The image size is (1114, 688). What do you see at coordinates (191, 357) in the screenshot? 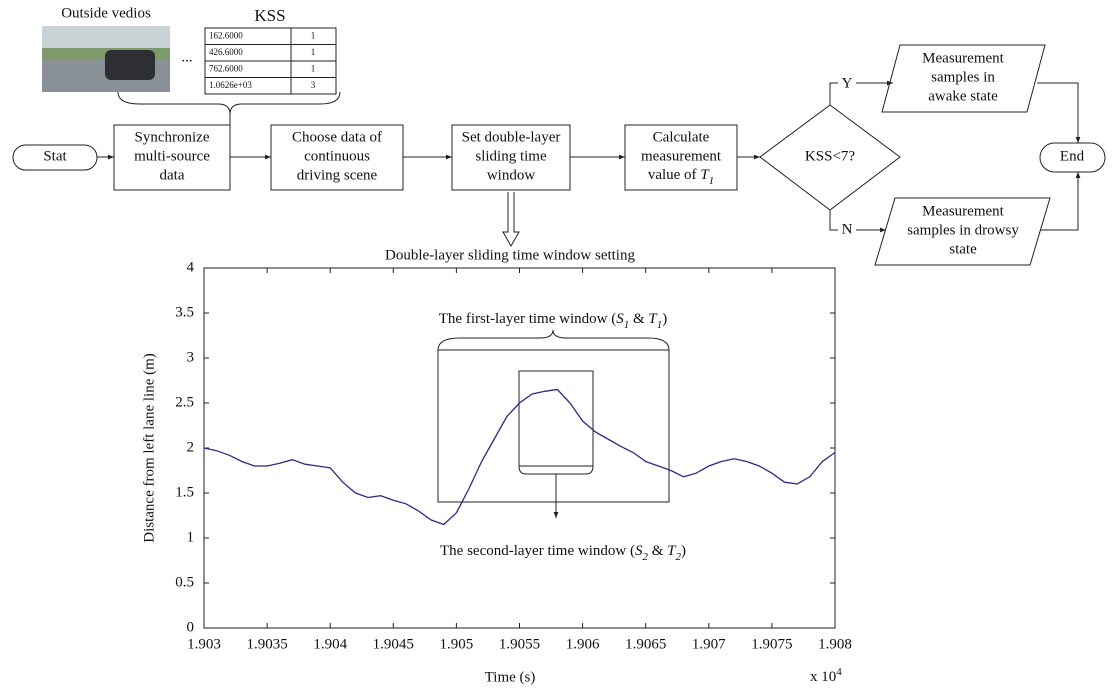
I see `y-tick-label: 3` at bounding box center [191, 357].